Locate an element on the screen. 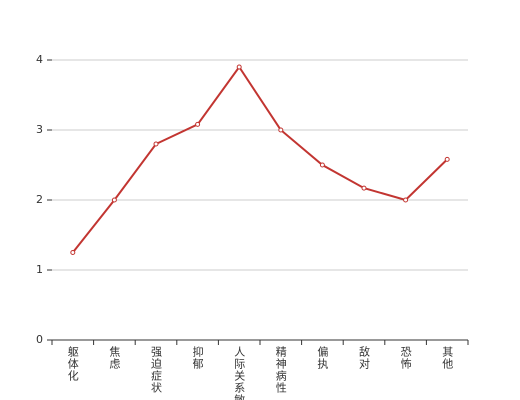 Image resolution: width=520 pixels, height=400 pixels. y-tick-label: 4 is located at coordinates (39, 59).